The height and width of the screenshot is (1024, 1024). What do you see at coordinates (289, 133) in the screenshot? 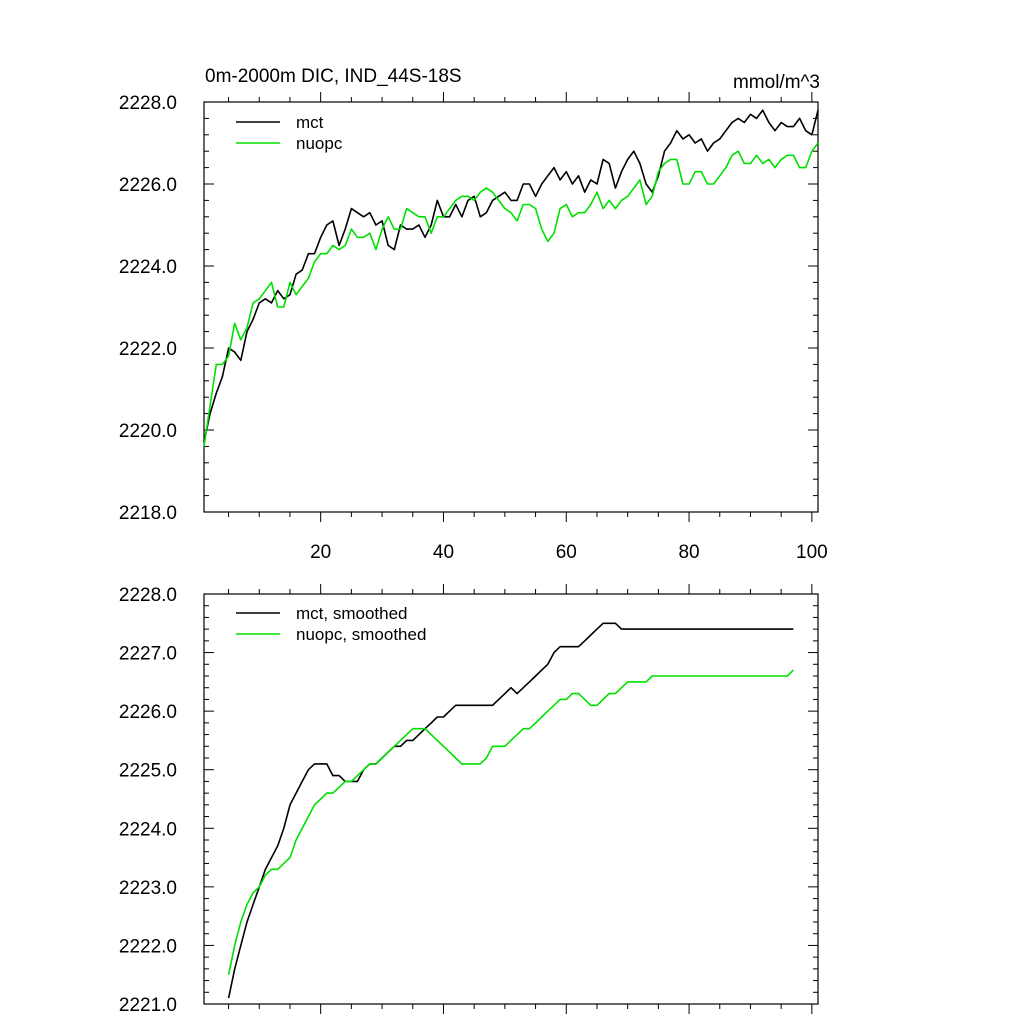
I see `legend-top: mct nuopc` at bounding box center [289, 133].